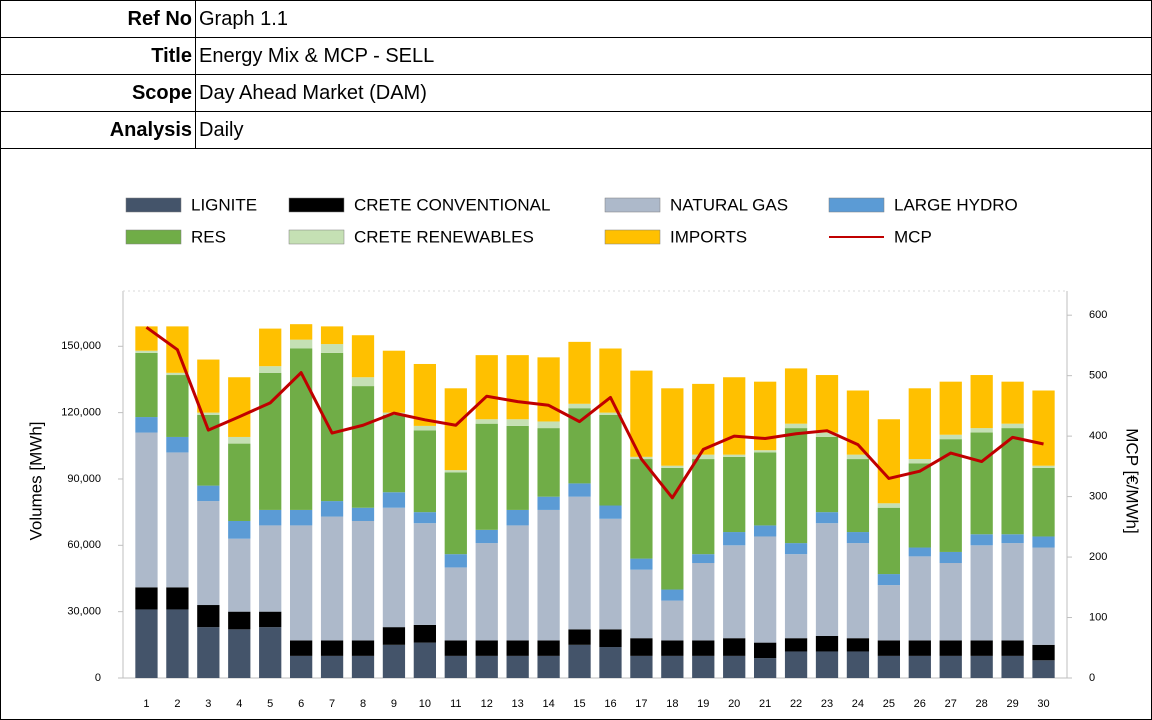 Image resolution: width=1152 pixels, height=720 pixels. Describe the element at coordinates (1043, 704) in the screenshot. I see `x-tick-label: 30` at that location.